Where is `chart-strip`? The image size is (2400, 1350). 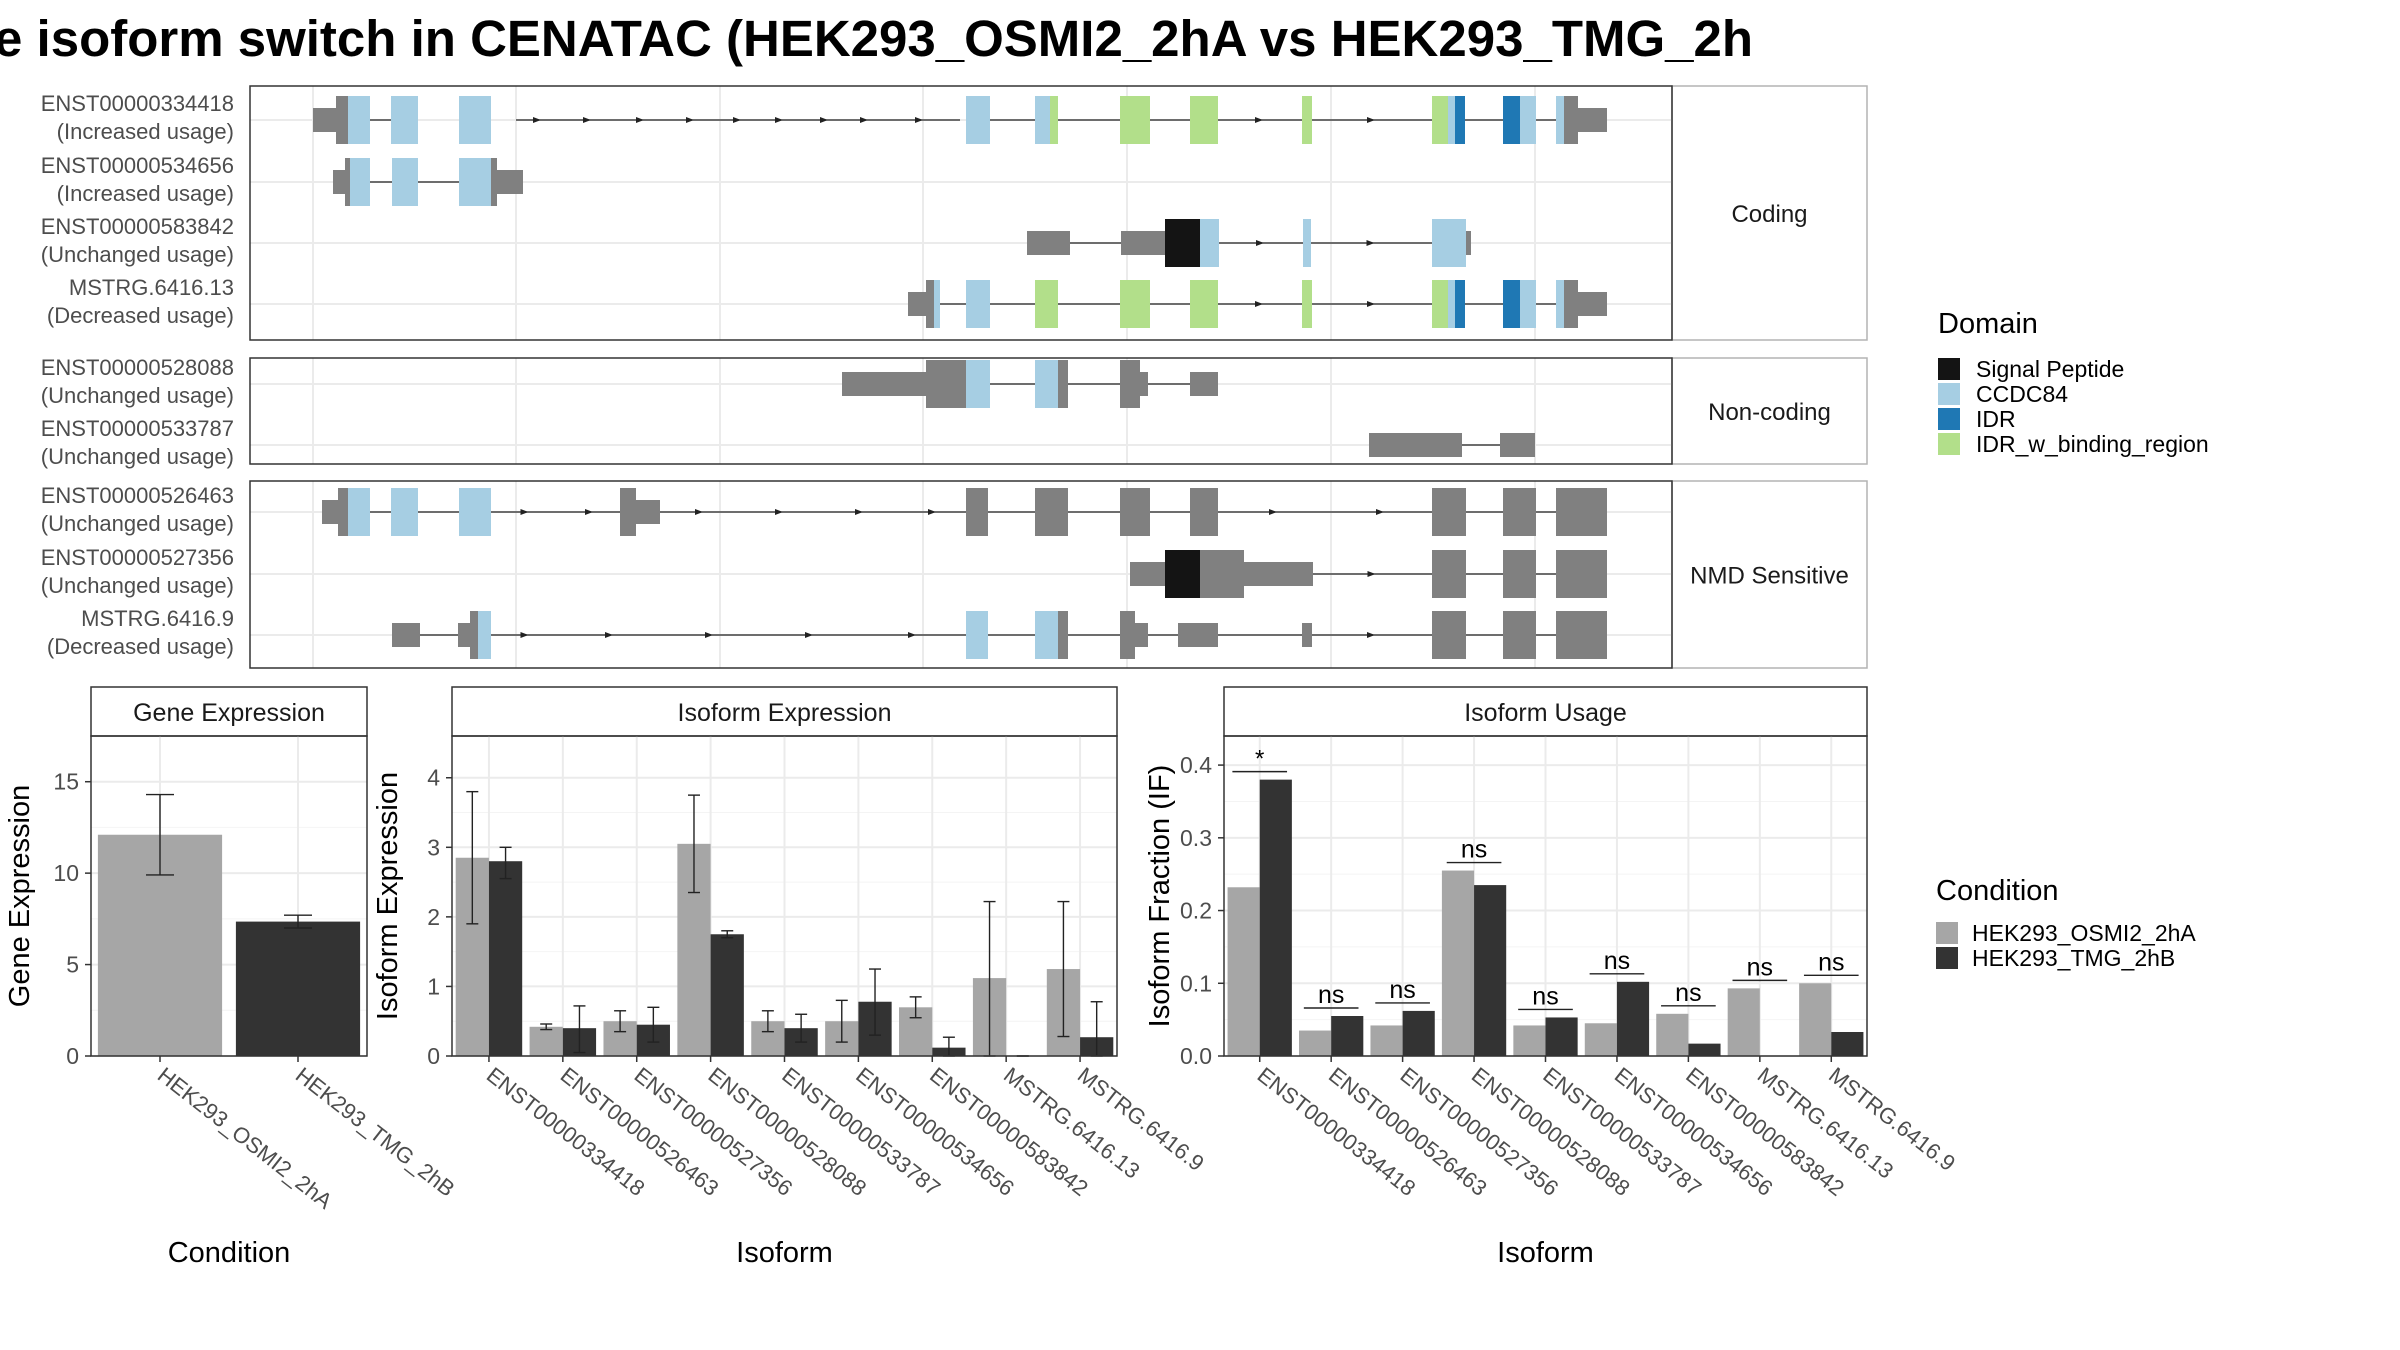
chart-strip is located at coordinates (229, 711).